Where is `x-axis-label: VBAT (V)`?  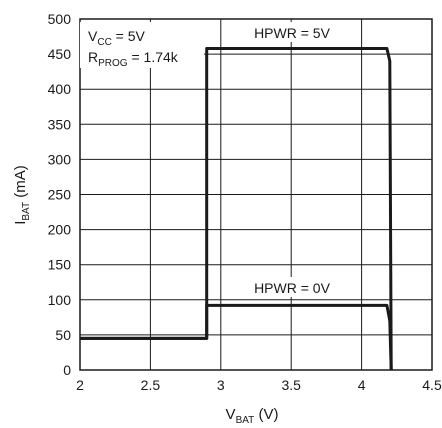 x-axis-label: VBAT (V) is located at coordinates (252, 416).